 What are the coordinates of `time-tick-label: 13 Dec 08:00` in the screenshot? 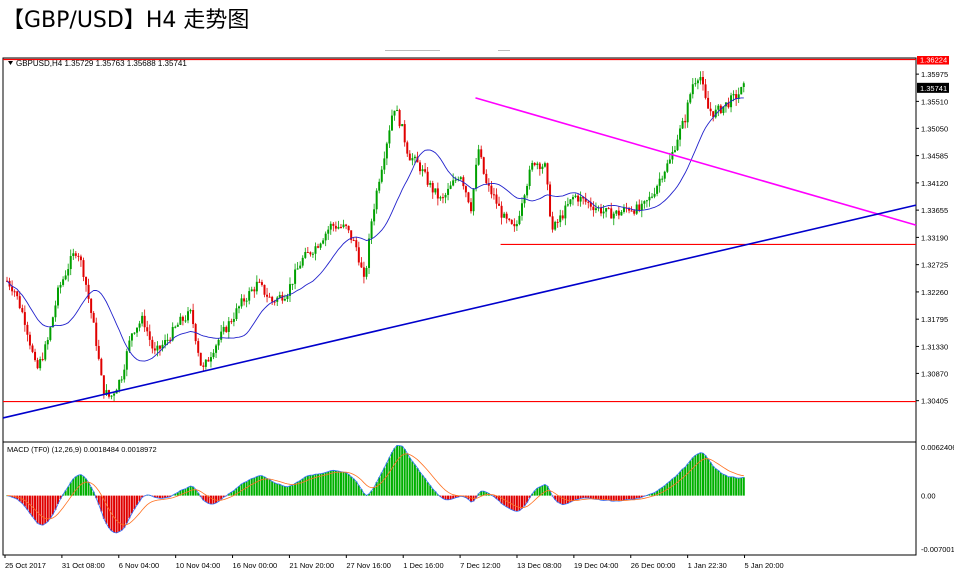 It's located at (539, 565).